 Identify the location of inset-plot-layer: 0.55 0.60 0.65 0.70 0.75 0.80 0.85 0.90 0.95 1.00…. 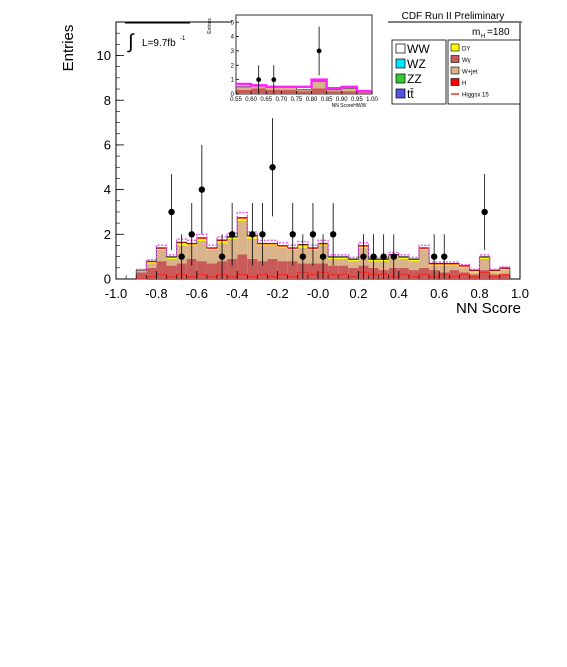
(304, 61).